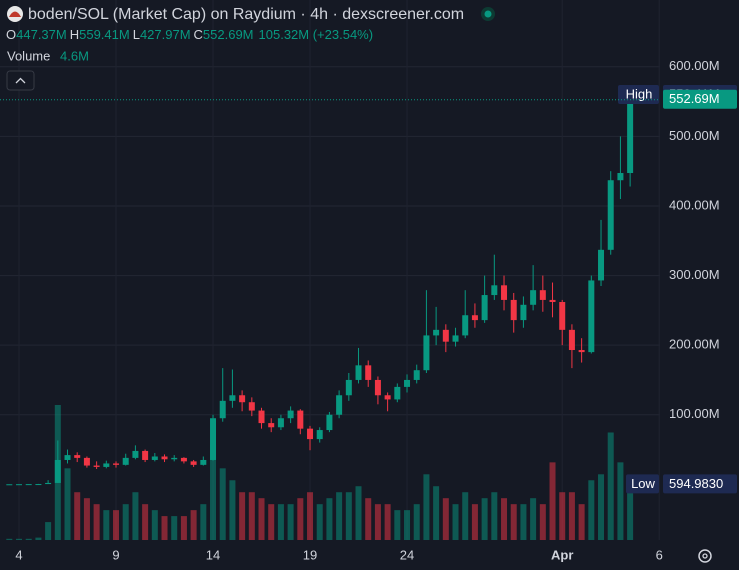 Image resolution: width=739 pixels, height=570 pixels. I want to click on settings-icon, so click(705, 556).